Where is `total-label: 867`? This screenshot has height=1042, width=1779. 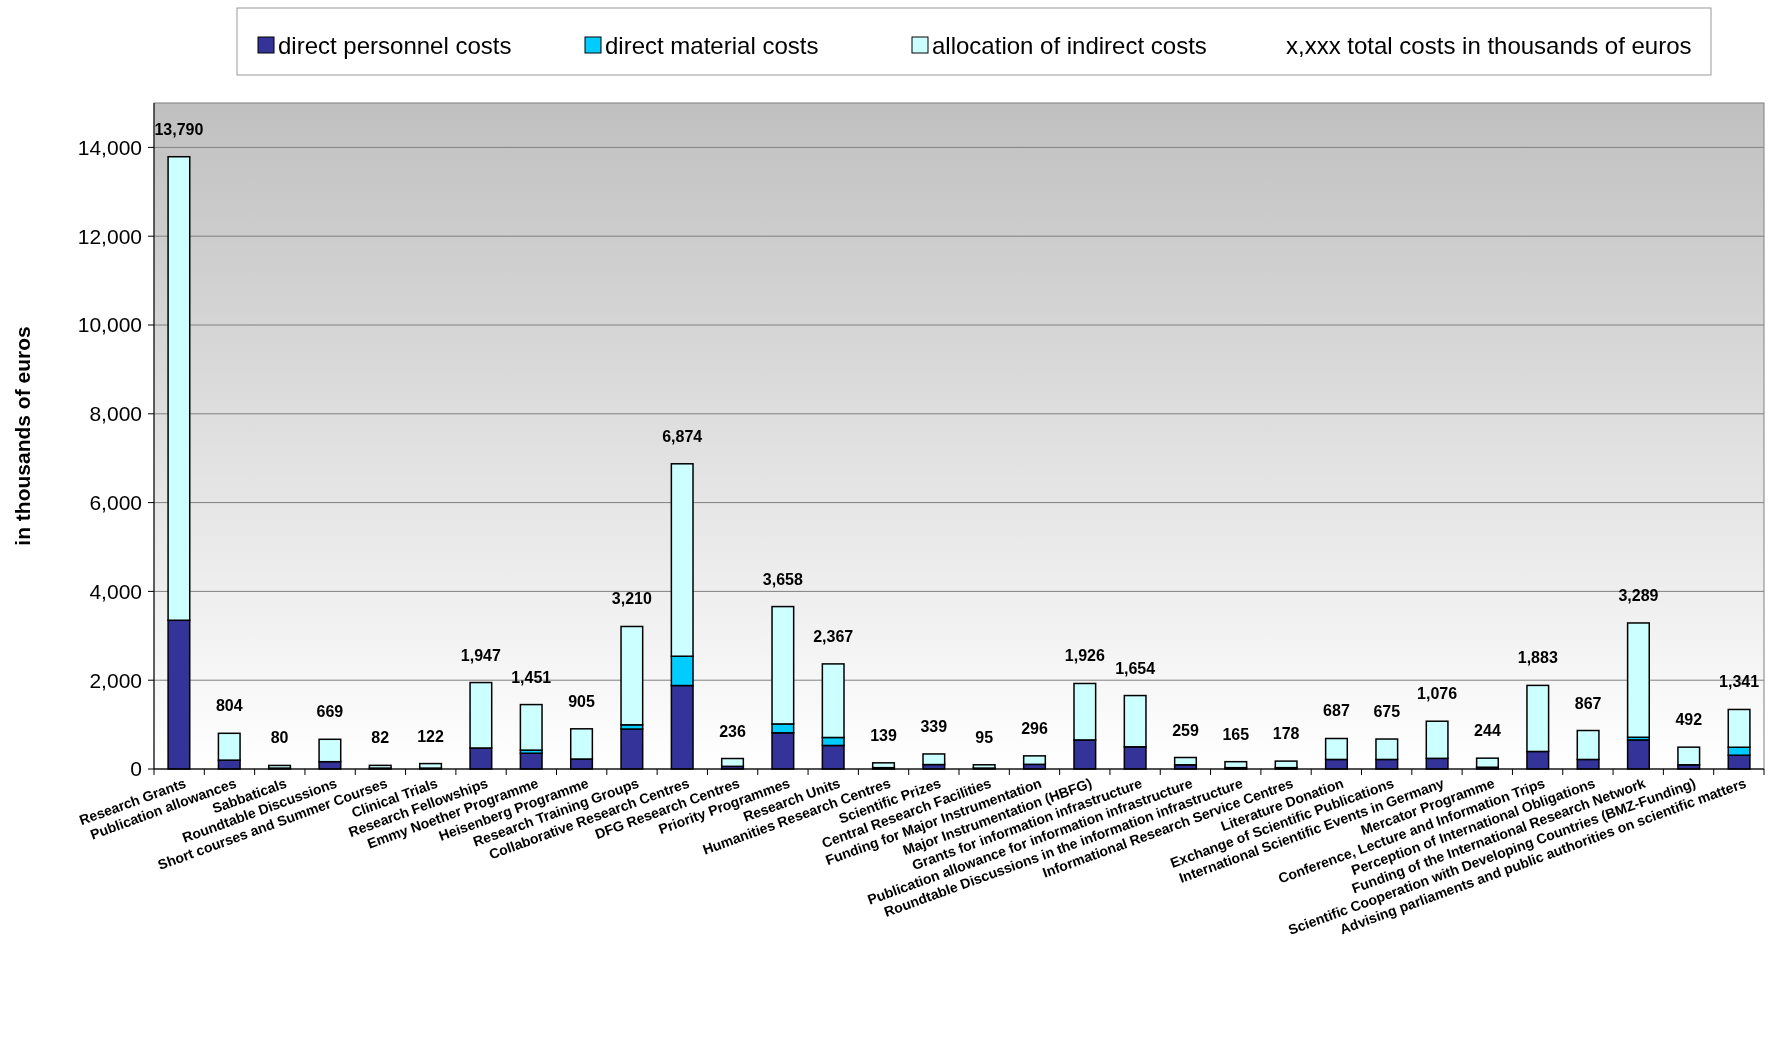 total-label: 867 is located at coordinates (1588, 703).